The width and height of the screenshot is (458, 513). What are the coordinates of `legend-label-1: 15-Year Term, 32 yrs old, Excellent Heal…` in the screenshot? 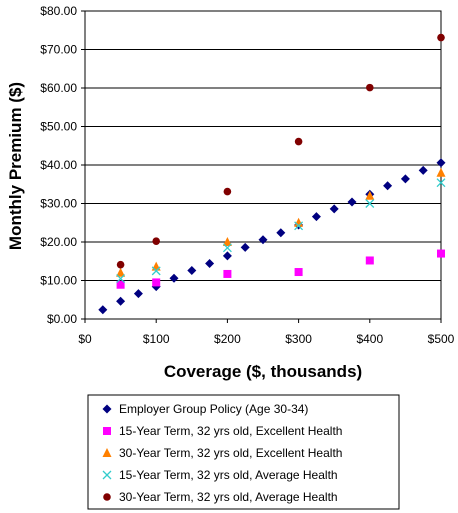 It's located at (230, 431).